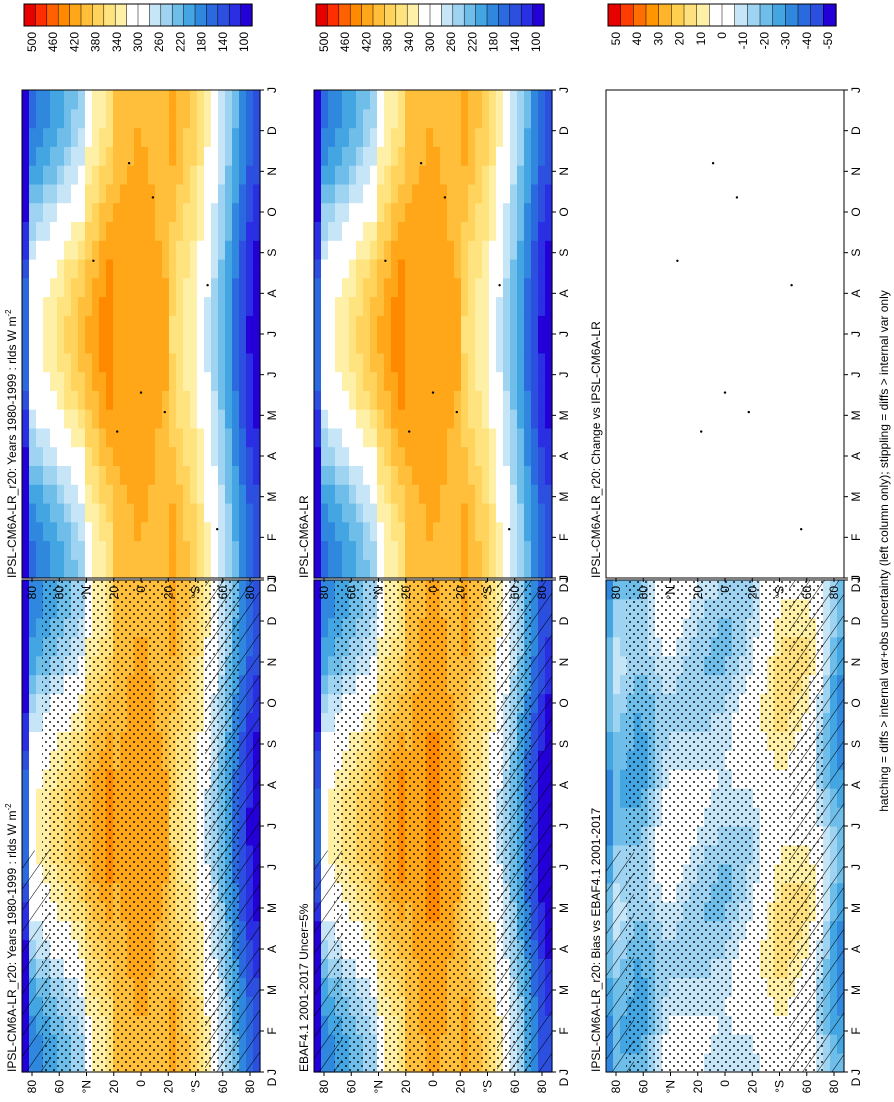 The height and width of the screenshot is (1102, 894). Describe the element at coordinates (153, 197) in the screenshot. I see `stipple-dot` at that location.